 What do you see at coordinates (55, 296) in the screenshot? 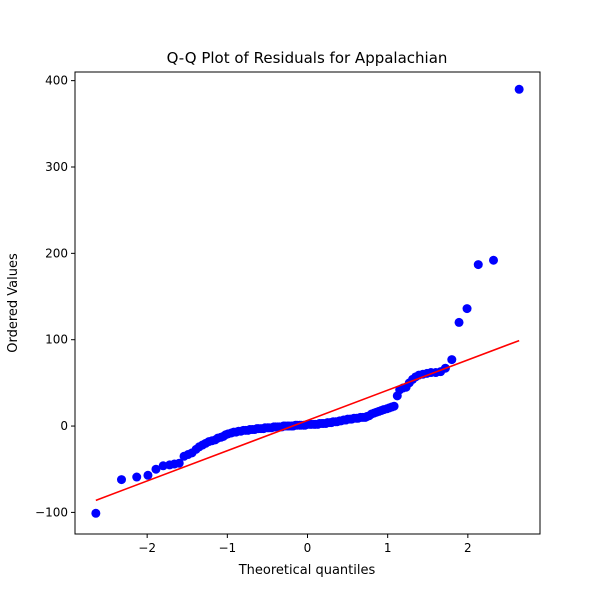
I see `y-axis: −100 0 100 200 300 400` at bounding box center [55, 296].